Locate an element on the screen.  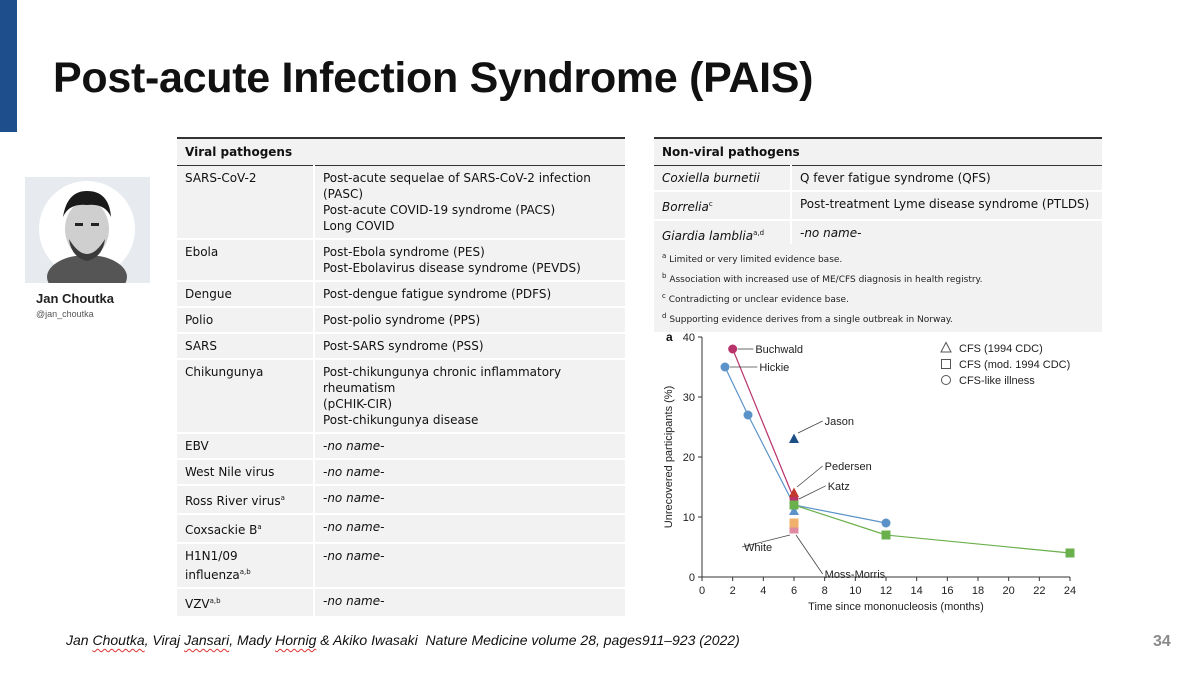
accent-bar is located at coordinates (8, 66).